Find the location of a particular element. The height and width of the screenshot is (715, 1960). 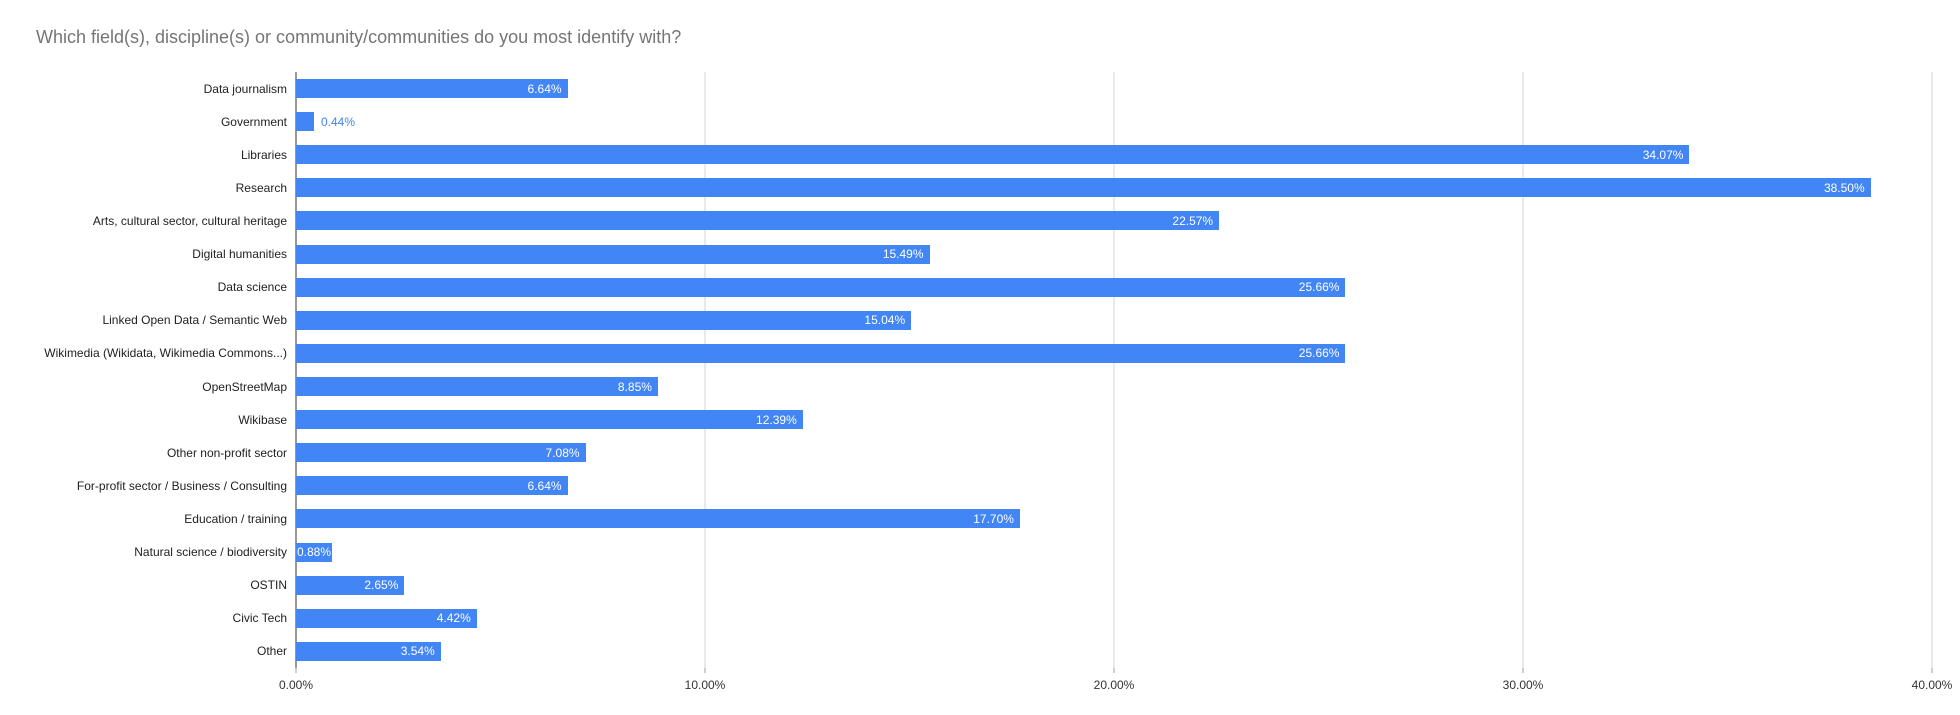

bar: 34.07% is located at coordinates (993, 155).